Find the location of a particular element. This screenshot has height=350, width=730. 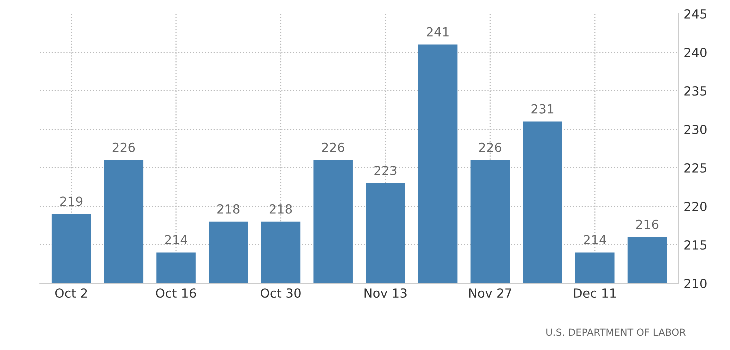

y-tick-label: 215 is located at coordinates (695, 245).